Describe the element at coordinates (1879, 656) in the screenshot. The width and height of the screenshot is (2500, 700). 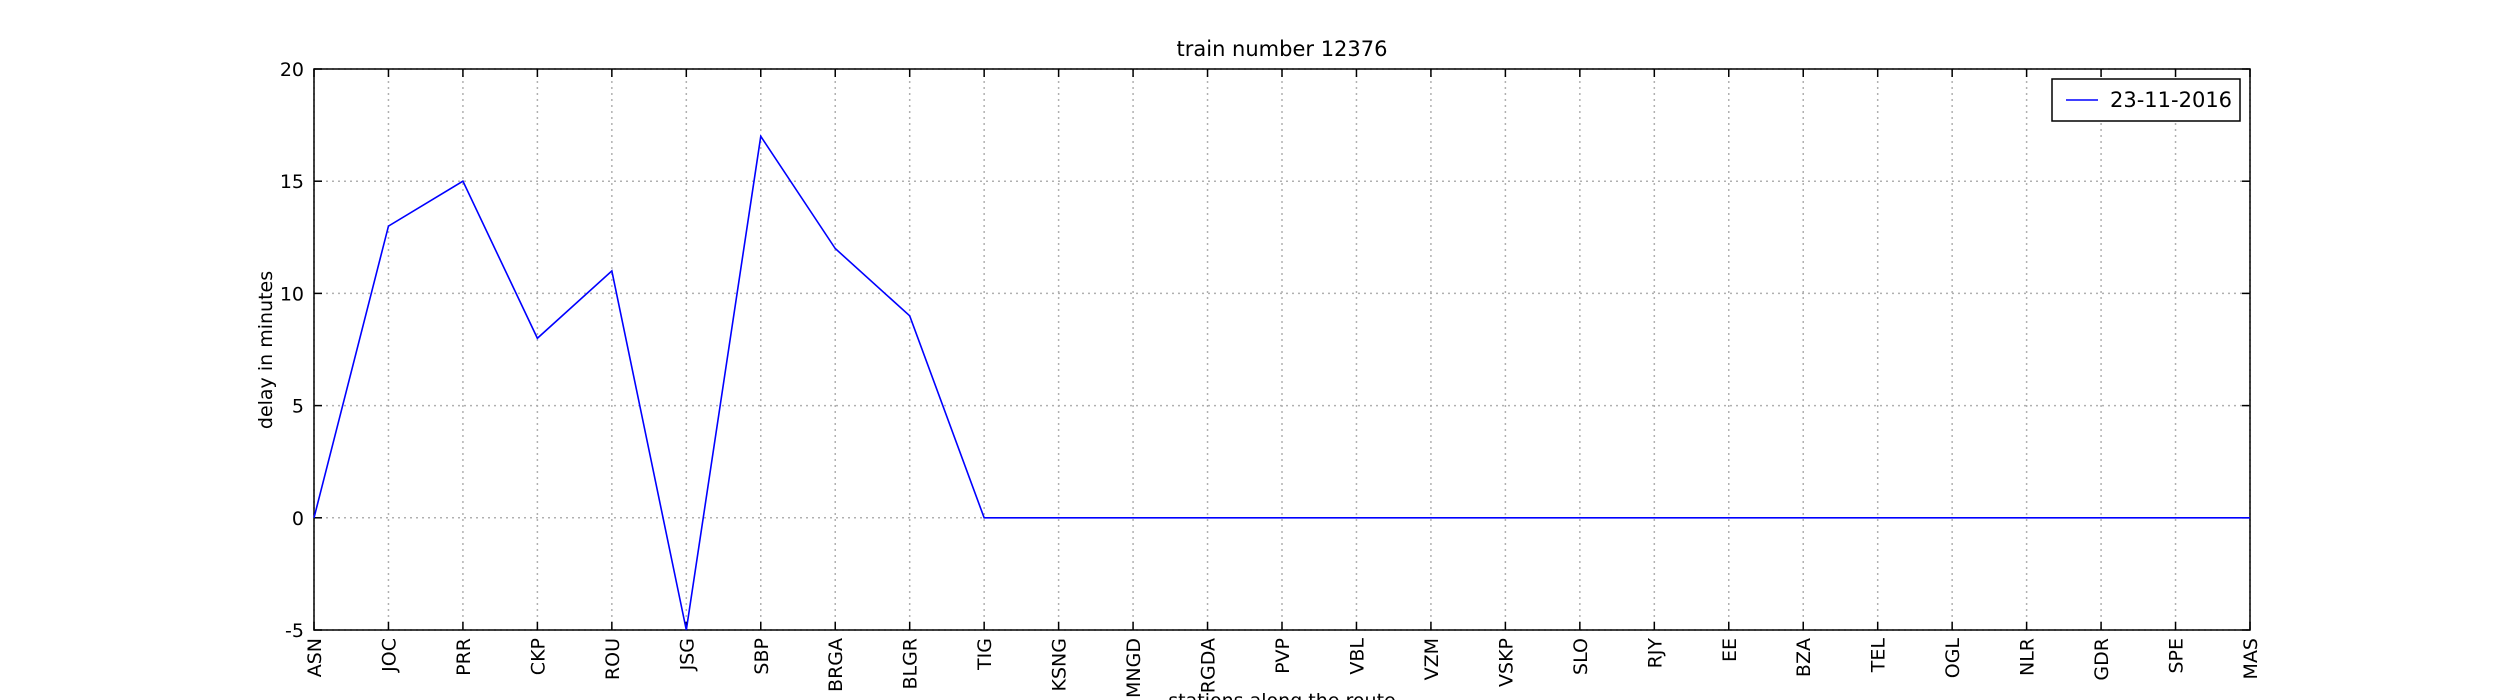
I see `x-tick-label: TEL` at that location.